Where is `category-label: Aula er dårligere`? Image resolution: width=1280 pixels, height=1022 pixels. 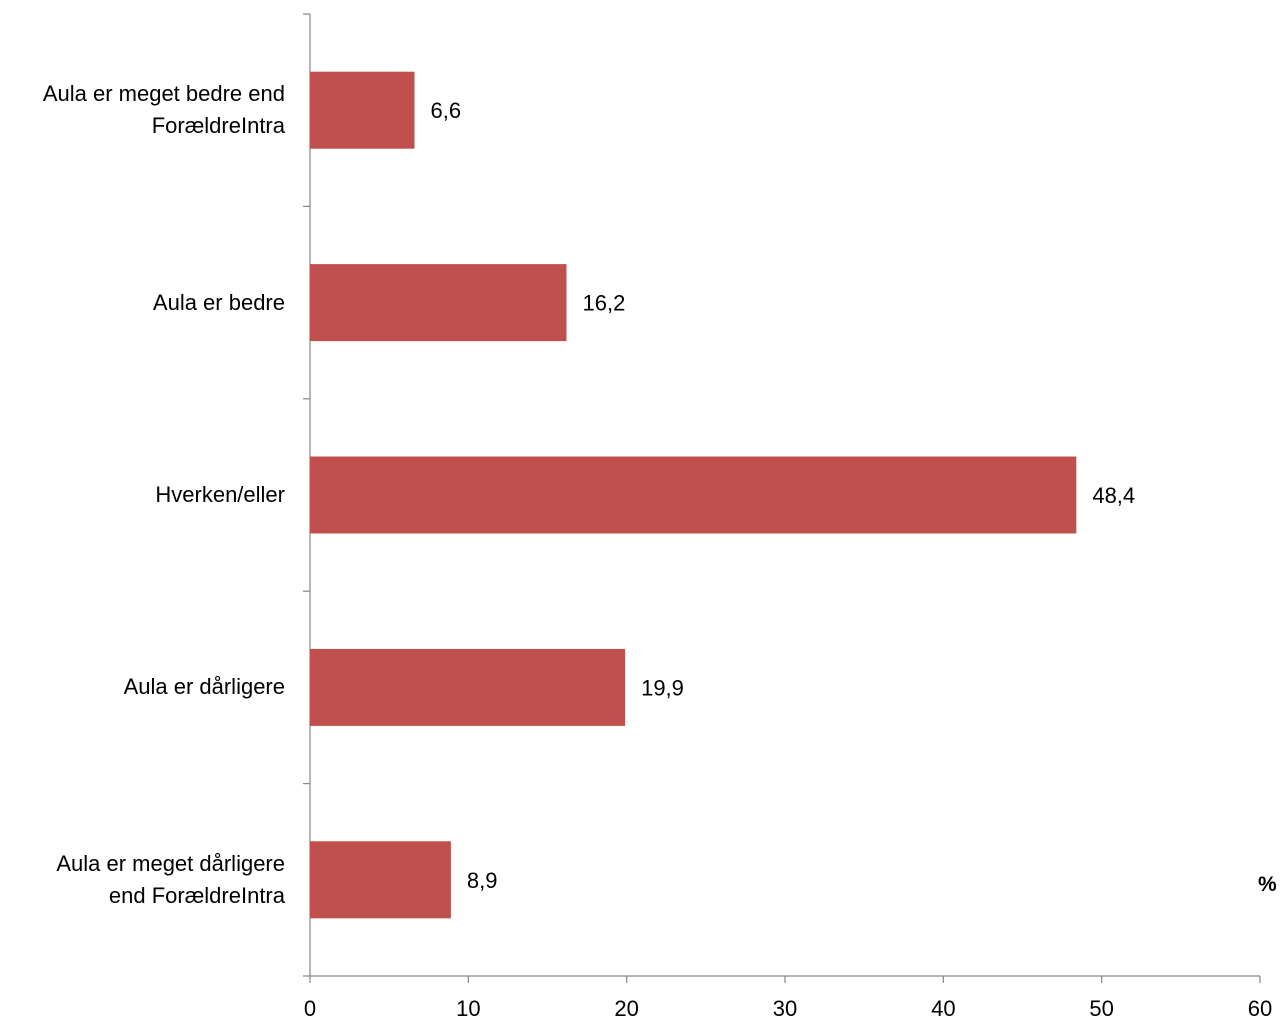
category-label: Aula er dårligere is located at coordinates (142, 687).